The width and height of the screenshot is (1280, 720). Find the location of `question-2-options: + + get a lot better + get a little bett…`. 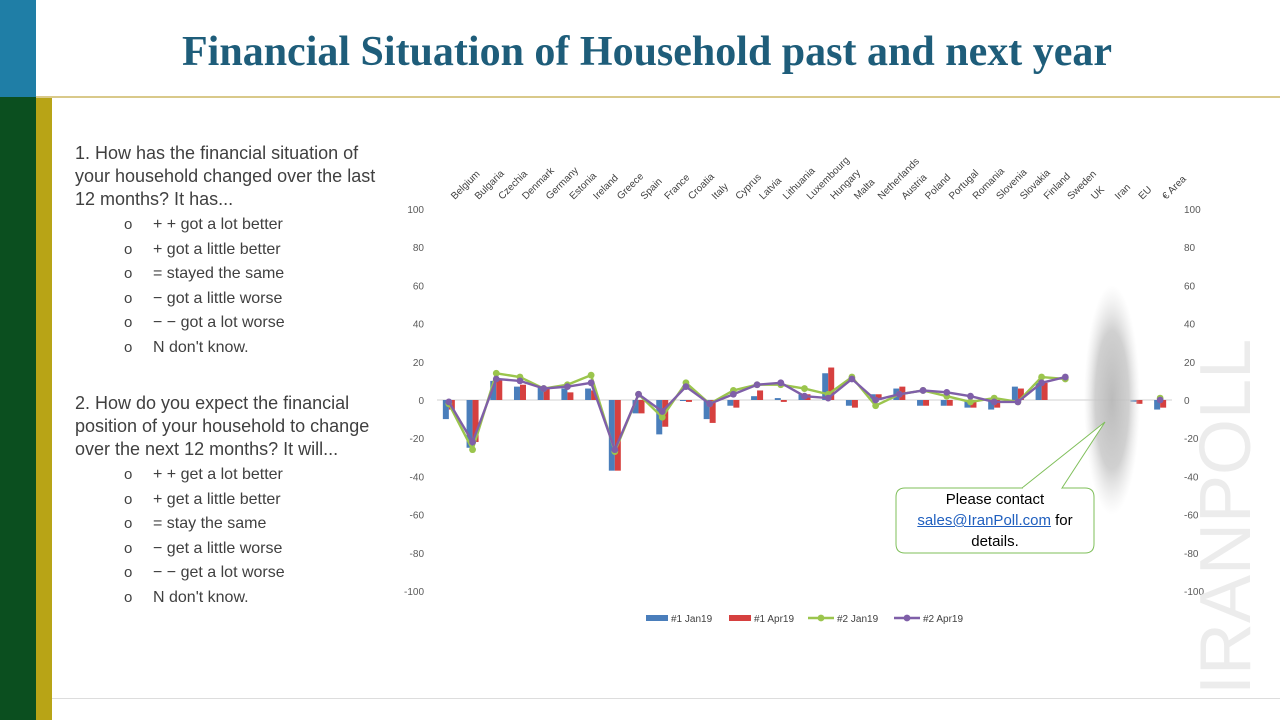

question-2-options: + + get a lot better + get a little bett… is located at coordinates (231, 537).